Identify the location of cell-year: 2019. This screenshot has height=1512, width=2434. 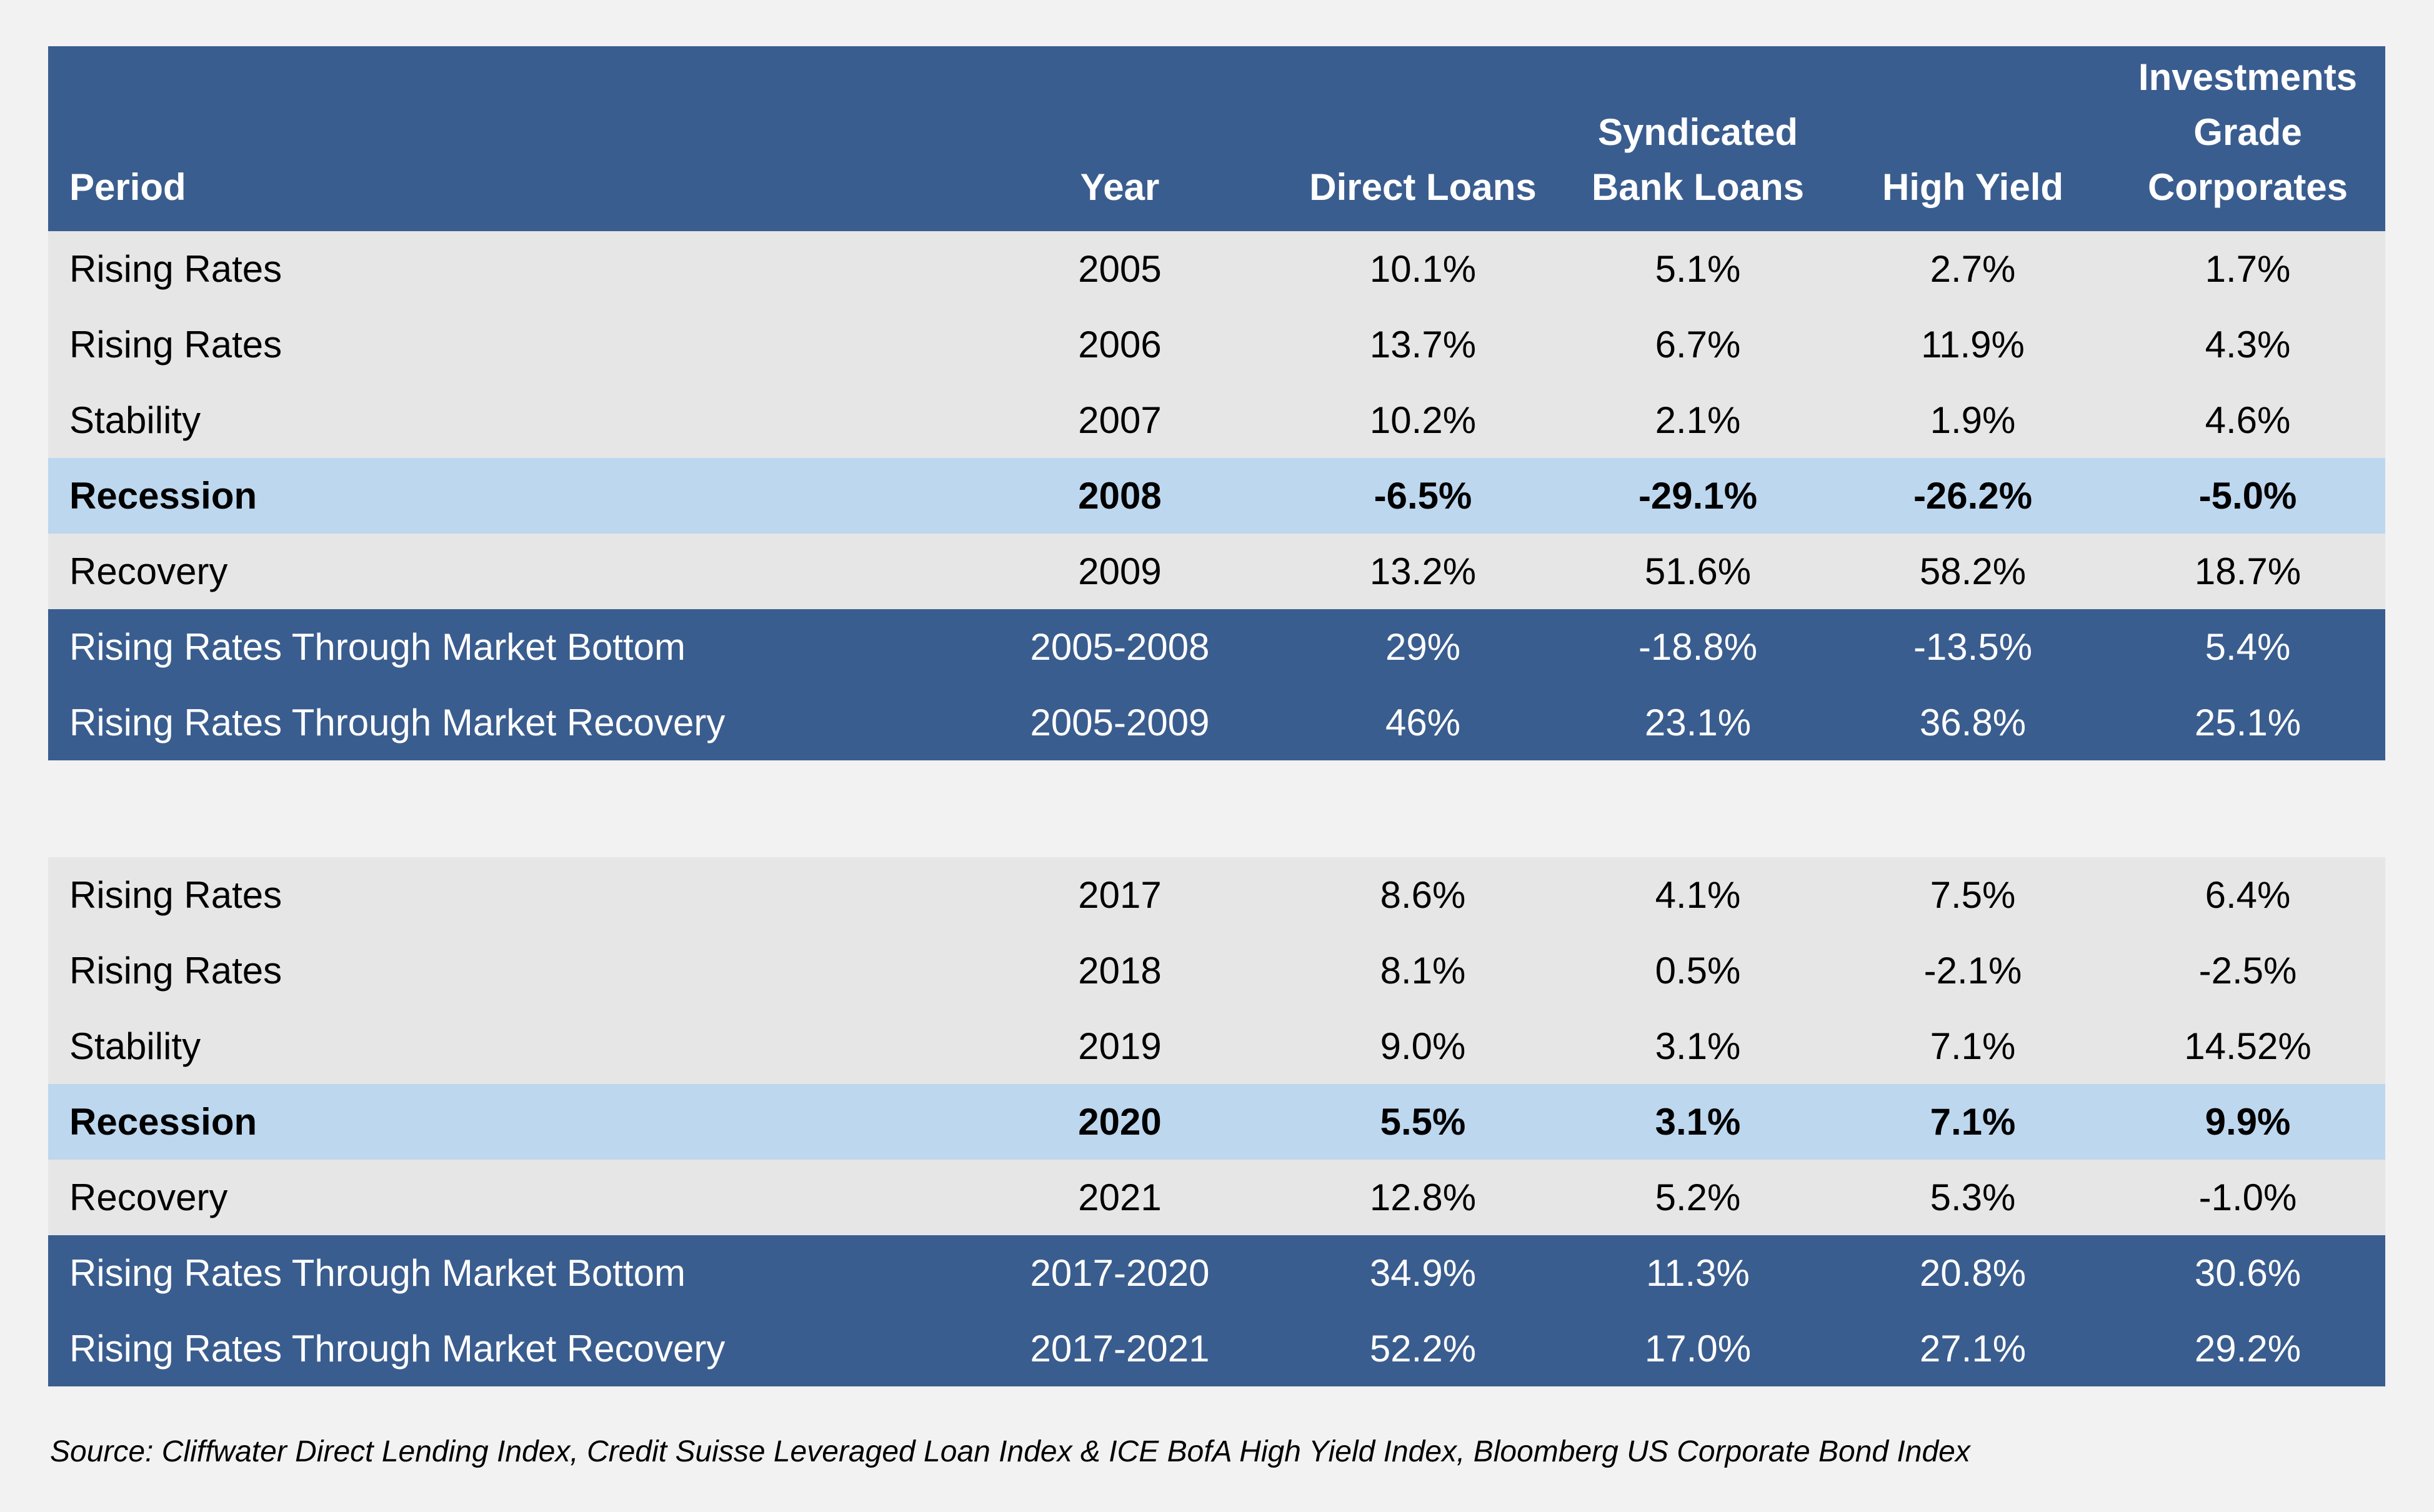
(1119, 1046).